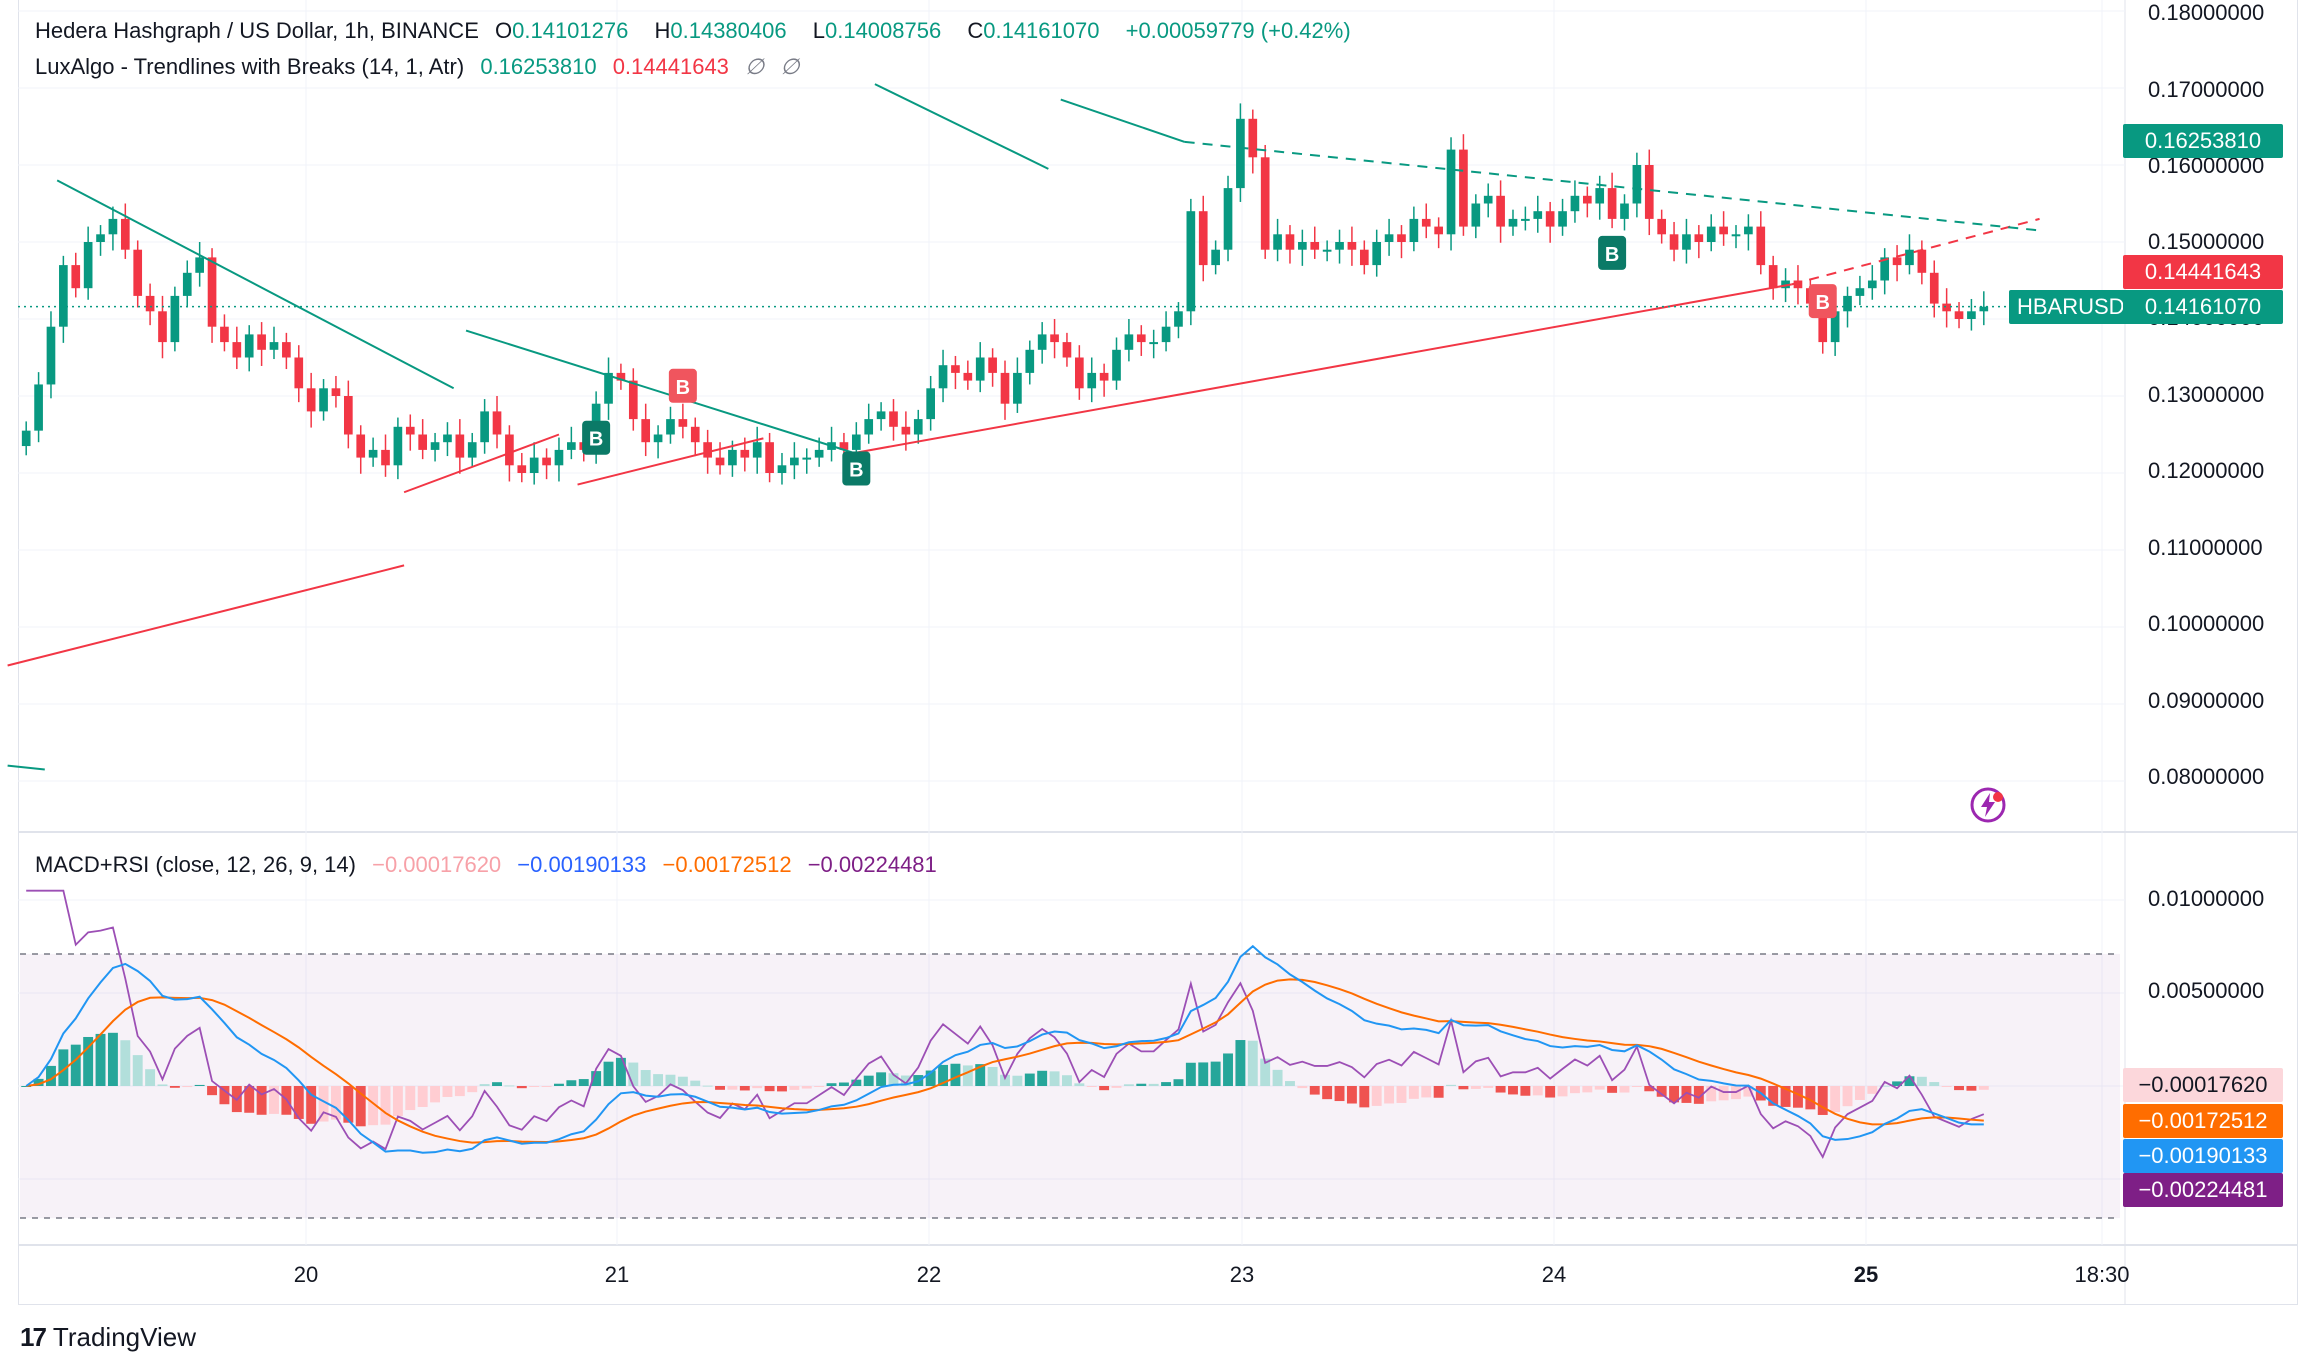 The width and height of the screenshot is (2308, 1367). Describe the element at coordinates (929, 1274) in the screenshot. I see `date-label: 22` at that location.